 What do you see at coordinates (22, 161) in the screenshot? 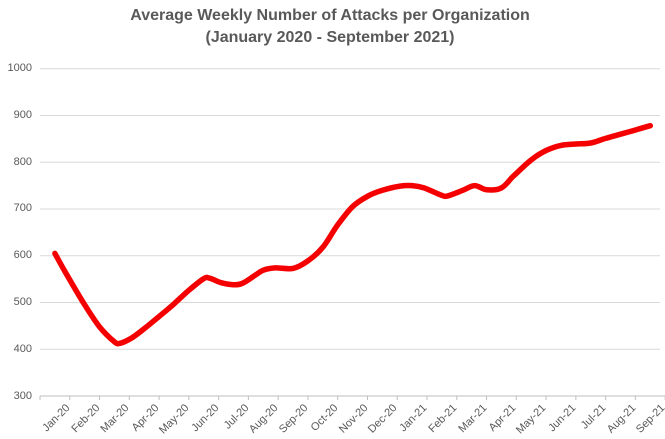
I see `y-axis-tick-label: 800` at bounding box center [22, 161].